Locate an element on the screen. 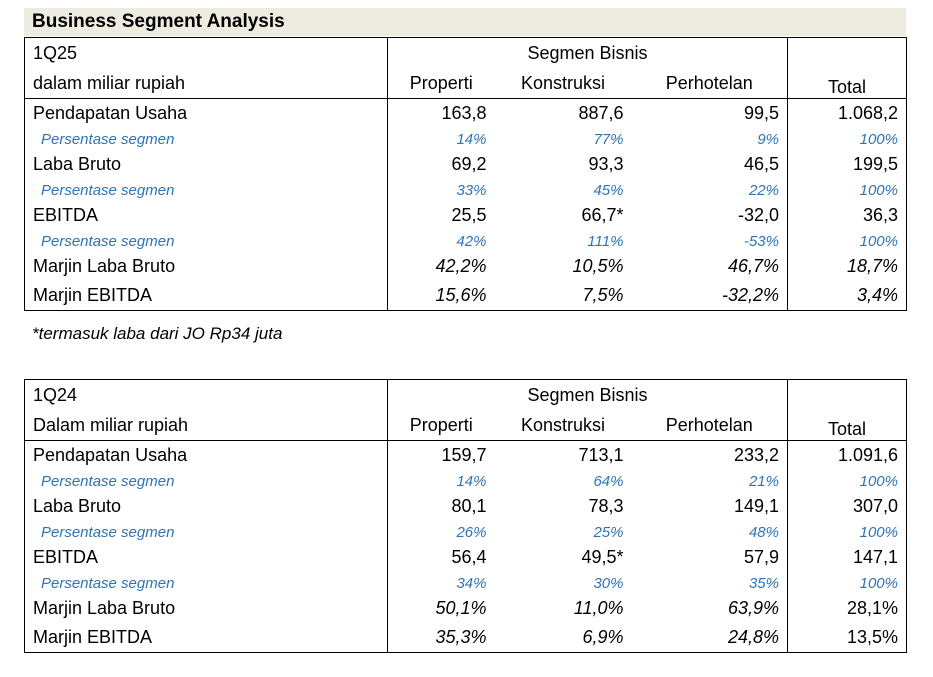  cell-perhotelan: 24,8% is located at coordinates (753, 637).